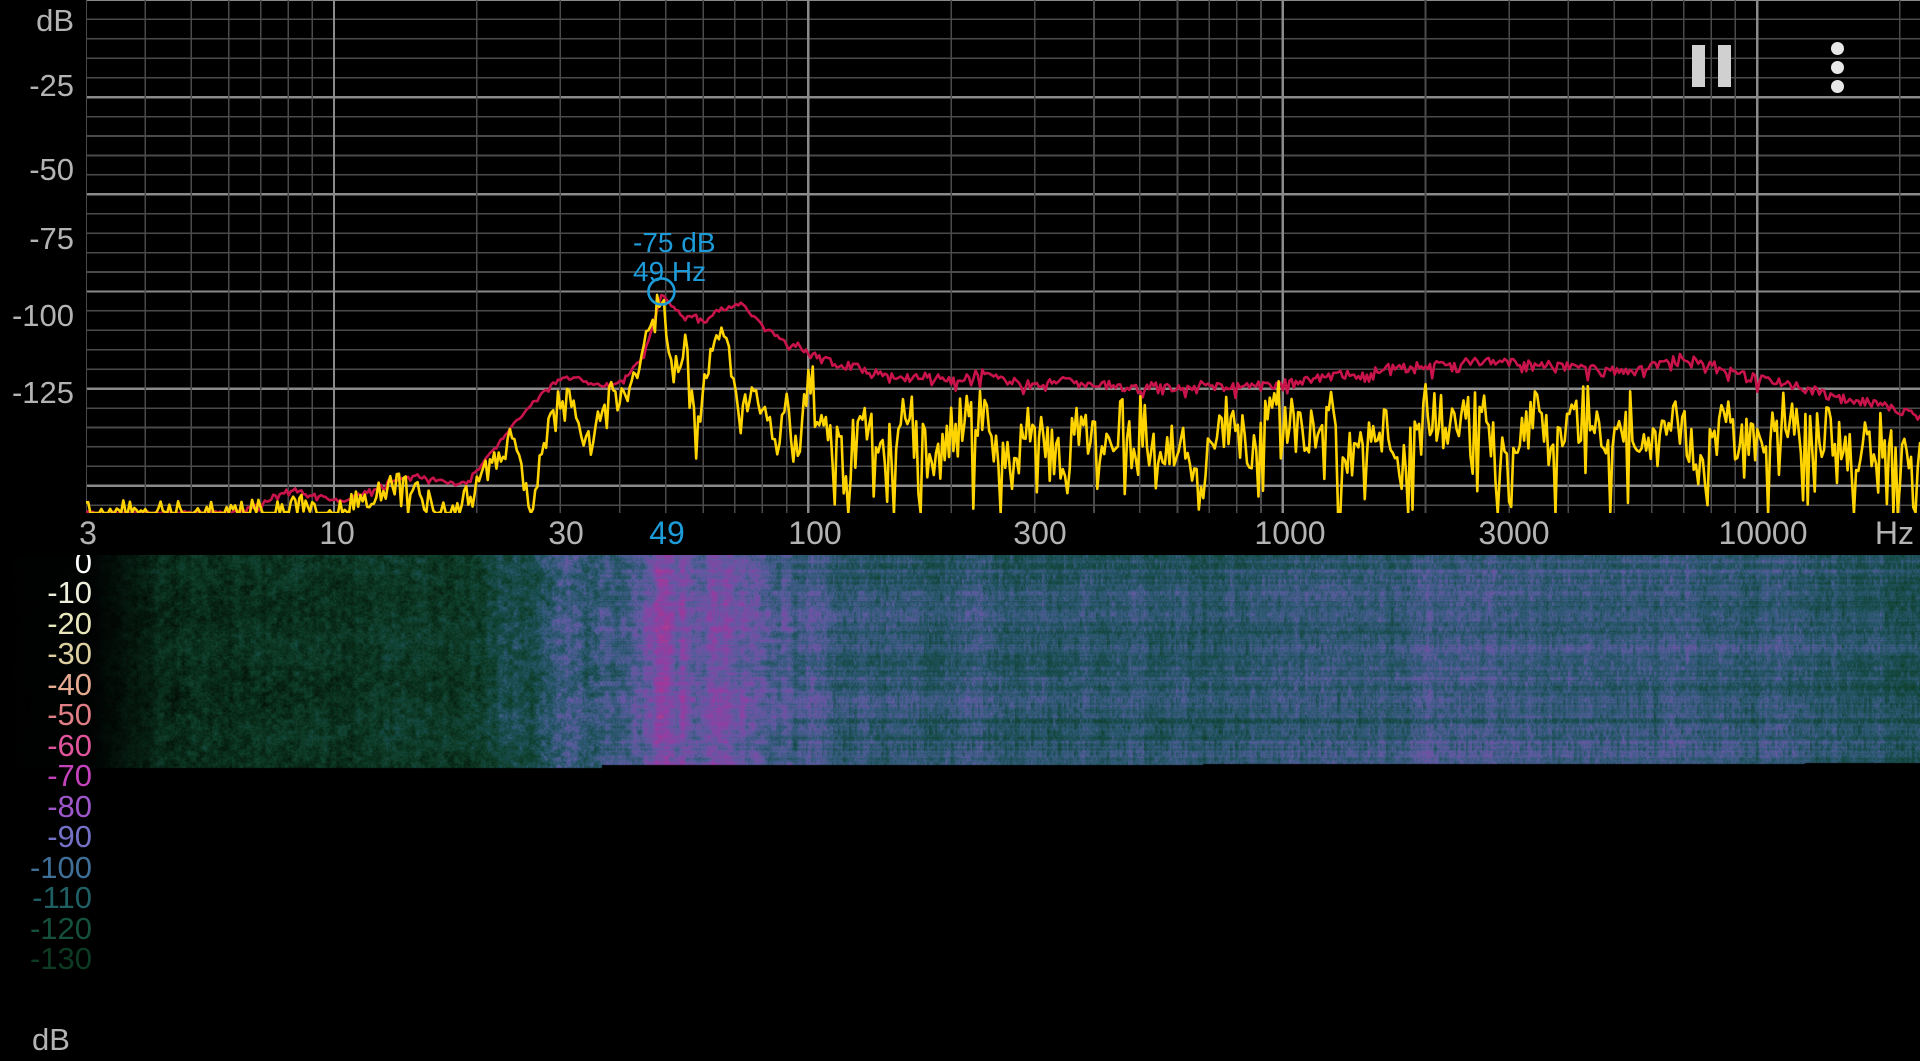  I want to click on x-tick-1000: 1000, so click(1290, 533).